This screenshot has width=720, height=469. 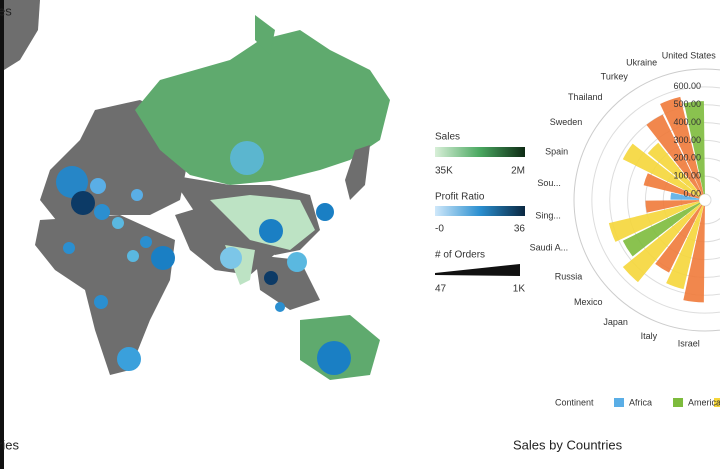 What do you see at coordinates (520, 229) in the screenshot?
I see `legend-max: 36` at bounding box center [520, 229].